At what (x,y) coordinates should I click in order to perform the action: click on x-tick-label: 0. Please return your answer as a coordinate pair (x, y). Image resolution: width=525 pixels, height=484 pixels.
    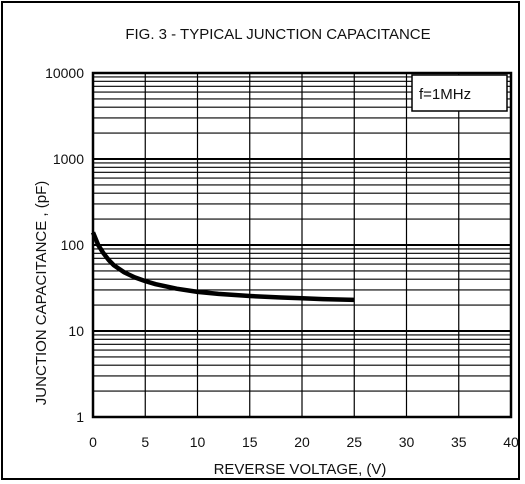
    Looking at the image, I should click on (93, 442).